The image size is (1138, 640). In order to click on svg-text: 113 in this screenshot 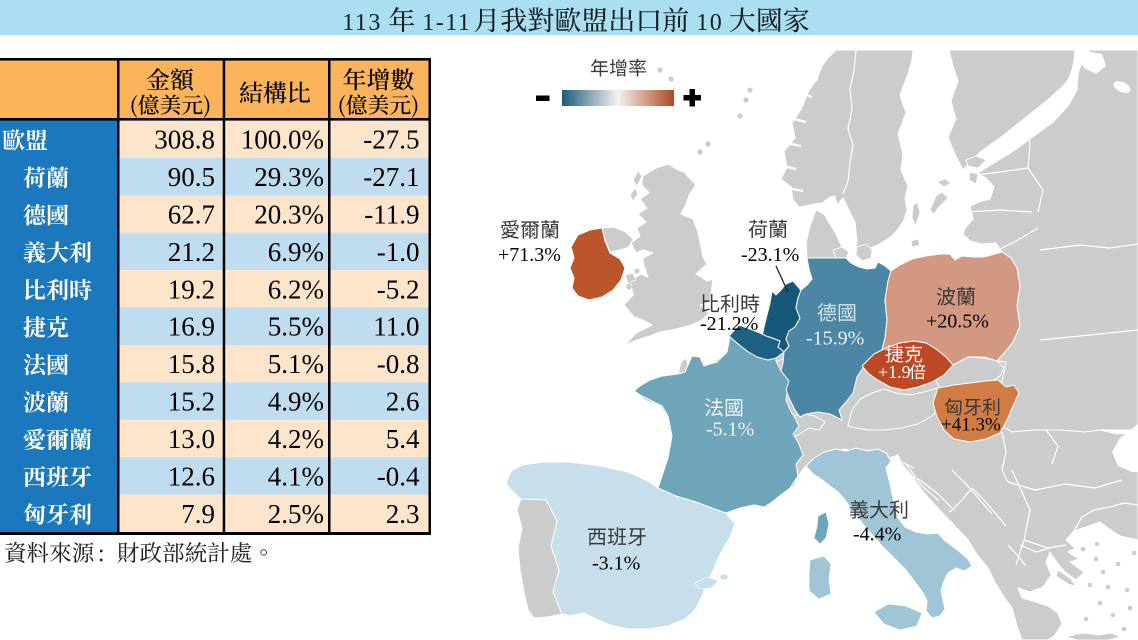, I will do `click(362, 23)`.